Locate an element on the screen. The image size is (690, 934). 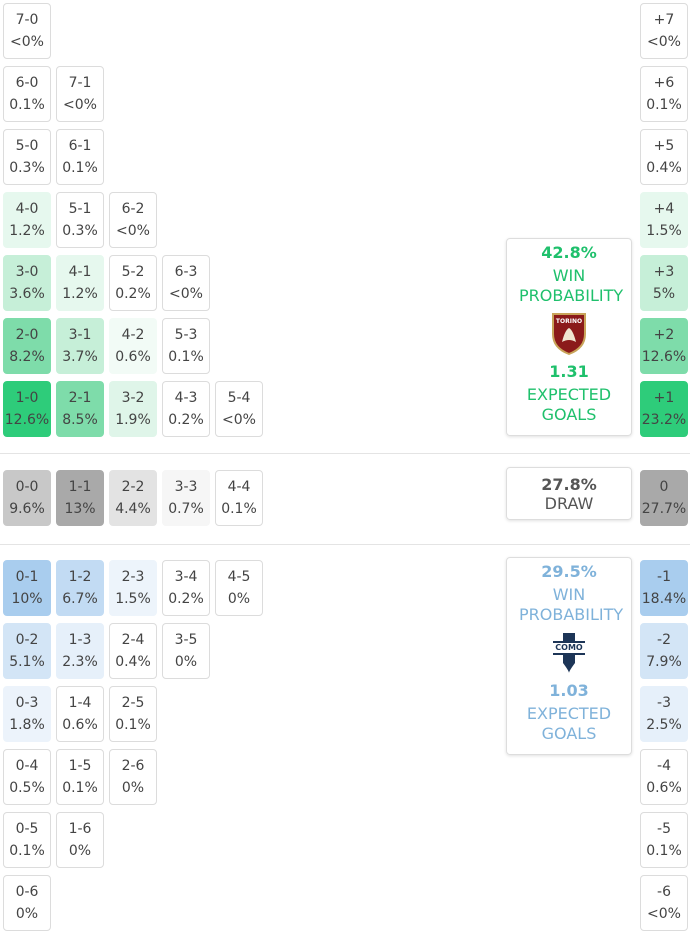
score: 4-0 is located at coordinates (27, 209).